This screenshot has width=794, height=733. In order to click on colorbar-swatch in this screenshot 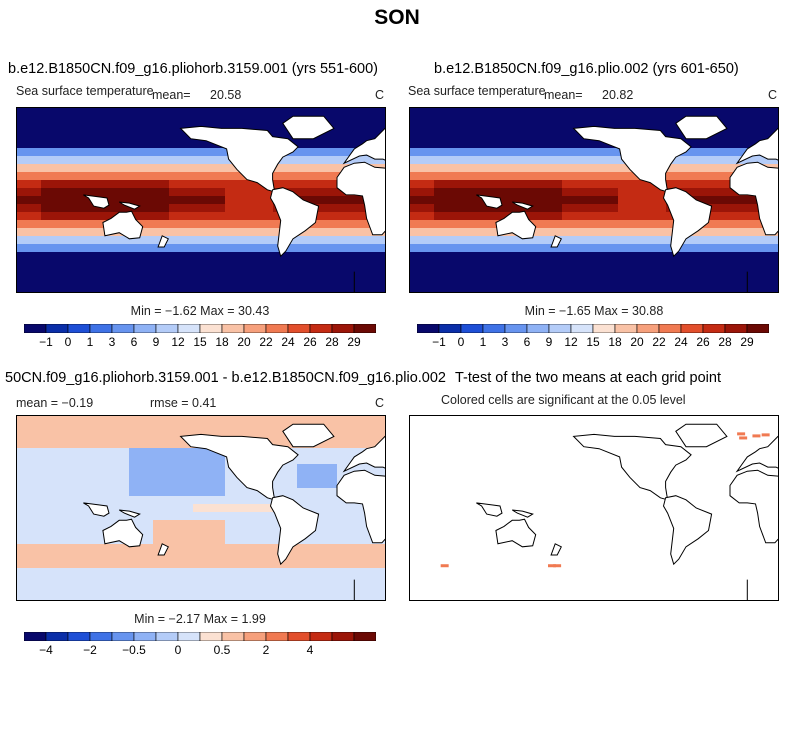, I will do `click(189, 328)`.